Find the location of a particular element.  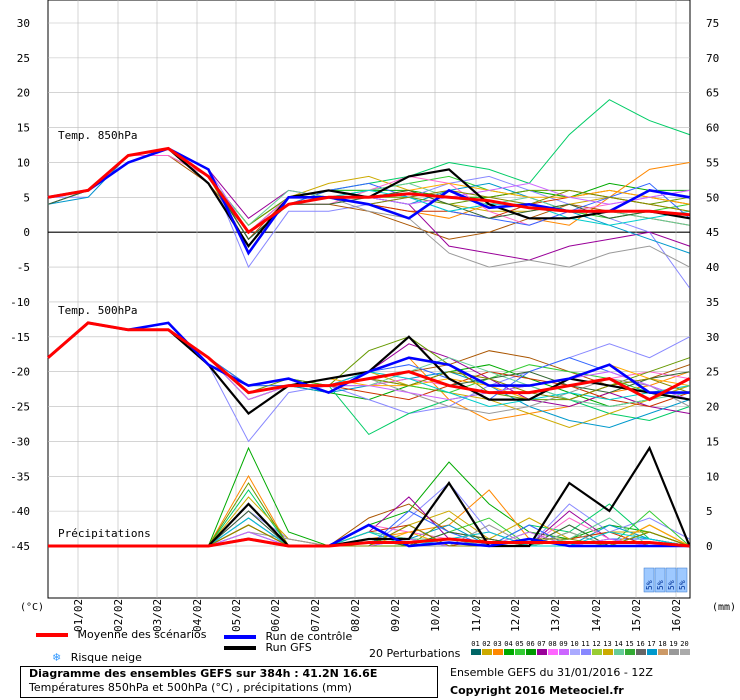

left-tick-label: 20 is located at coordinates (23, 93).